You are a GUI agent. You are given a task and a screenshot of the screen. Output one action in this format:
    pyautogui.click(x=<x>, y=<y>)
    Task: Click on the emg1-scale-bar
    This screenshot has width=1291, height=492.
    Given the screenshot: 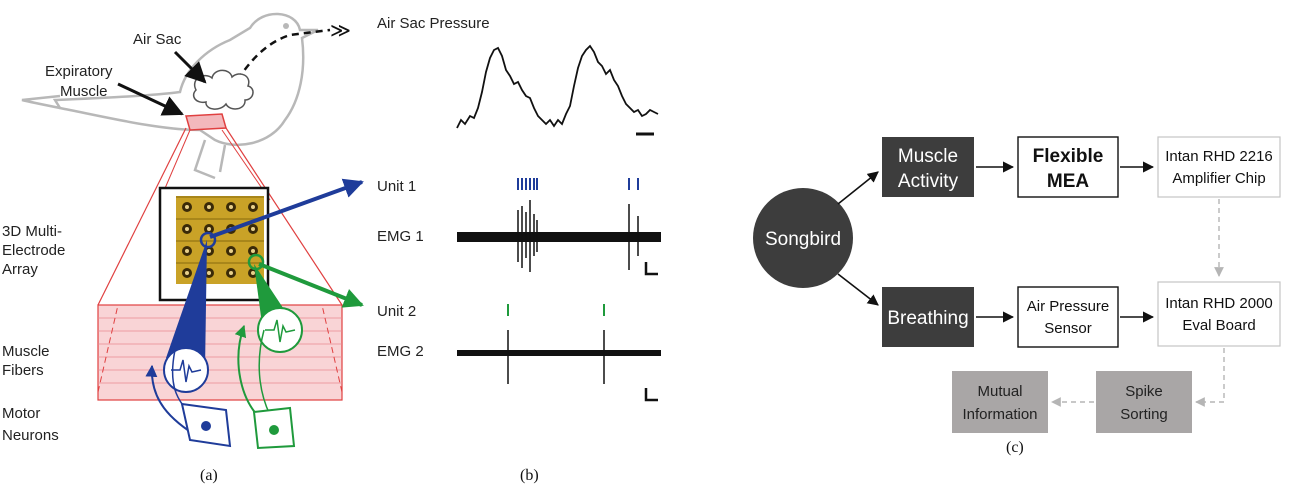 What is the action you would take?
    pyautogui.click(x=651, y=269)
    